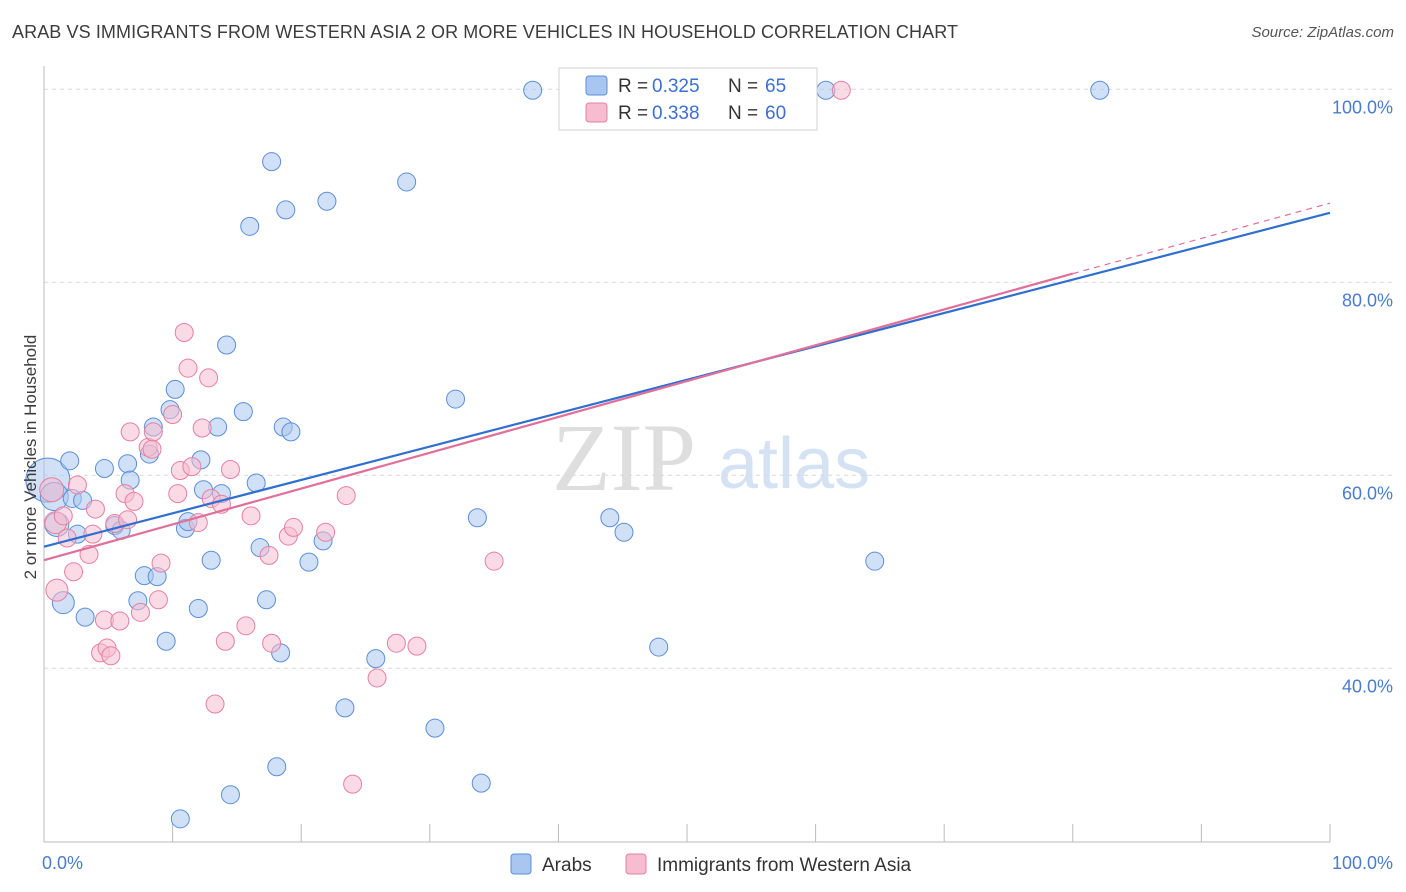  What do you see at coordinates (1367, 686) in the screenshot?
I see `y-tick-label-0: 40.0%` at bounding box center [1367, 686].